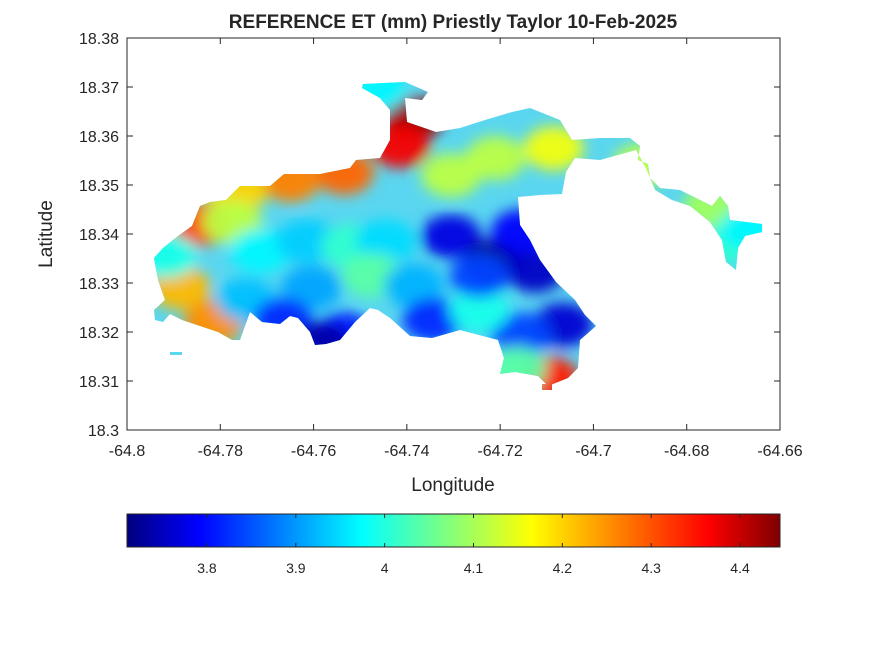 This screenshot has height=656, width=875. I want to click on colorbar-ticks: 3.8 3.9 4 4.1 4.2 4.3 4.4, so click(473, 545).